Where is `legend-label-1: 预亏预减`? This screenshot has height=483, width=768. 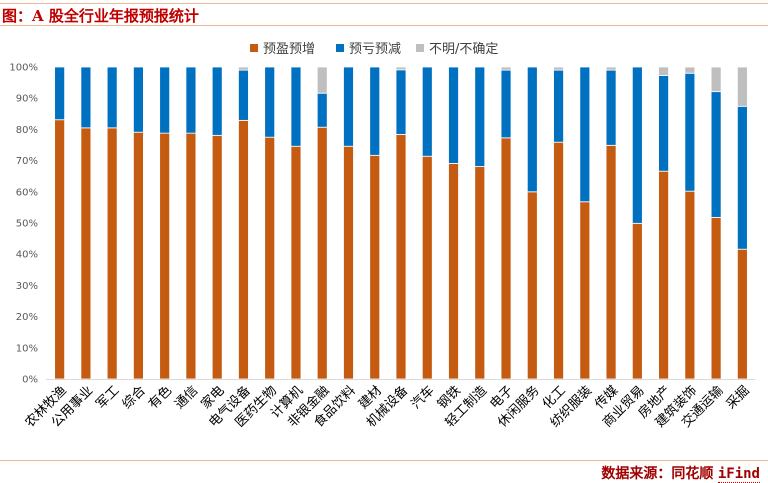 legend-label-1: 预亏预减 is located at coordinates (375, 49).